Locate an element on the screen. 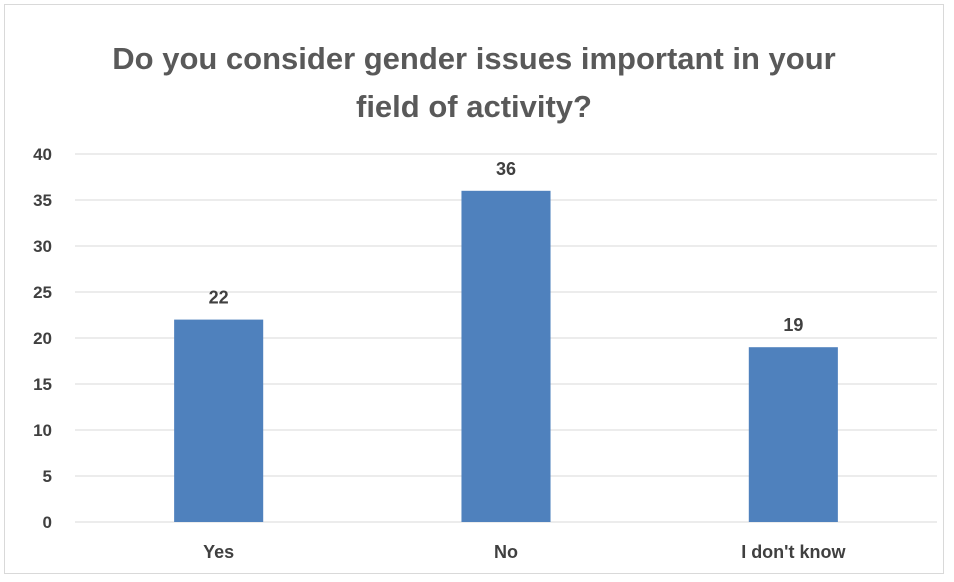 The height and width of the screenshot is (582, 954). y-tick-label-30: 30 is located at coordinates (42, 246).